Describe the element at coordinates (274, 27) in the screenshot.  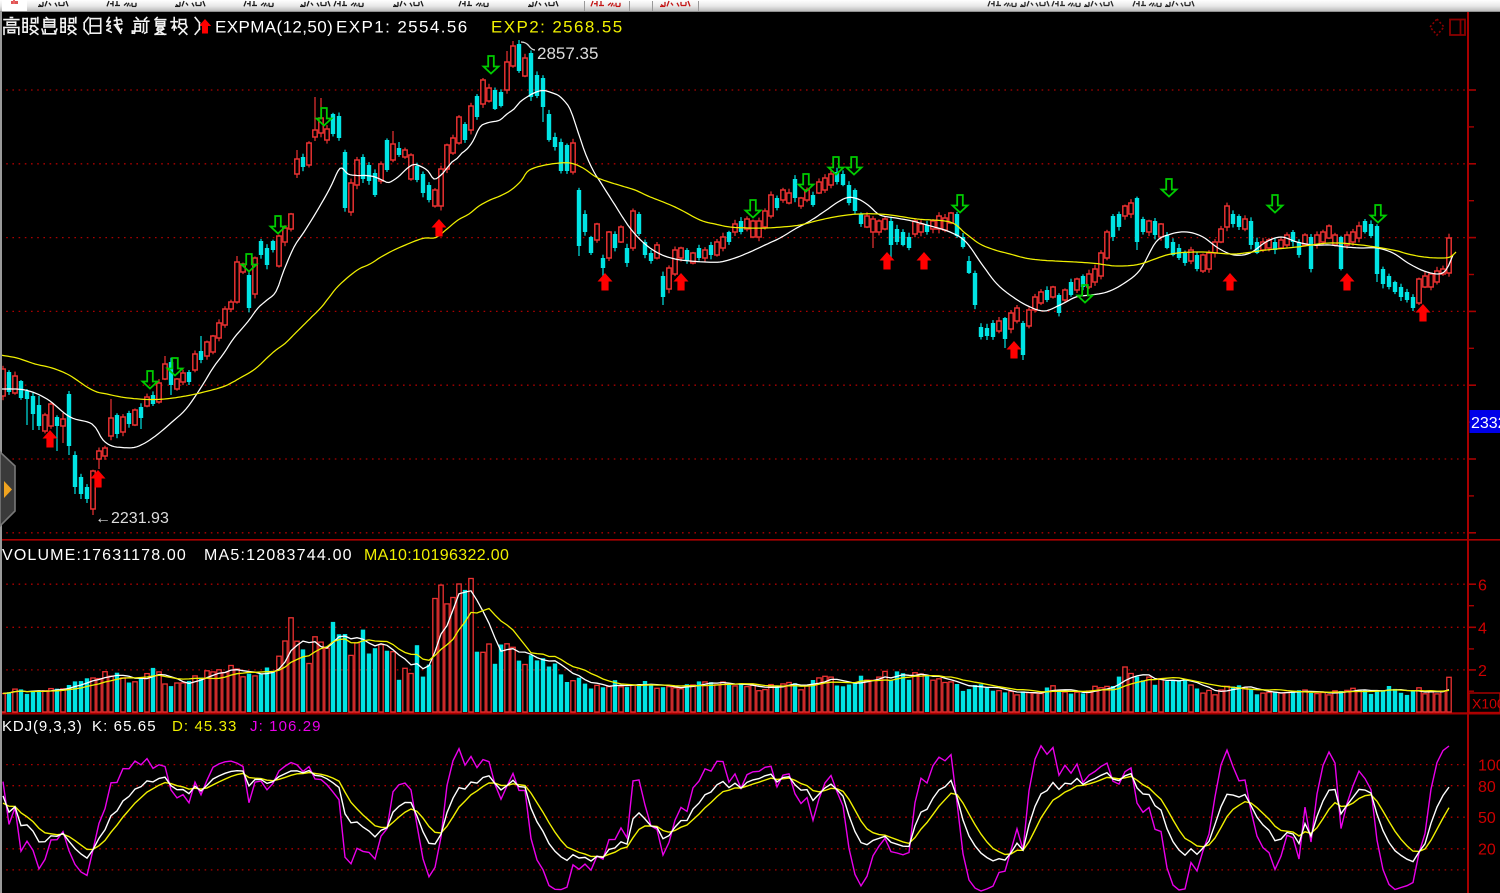
I see `svg-text: EXPMA(12,50)` at that location.